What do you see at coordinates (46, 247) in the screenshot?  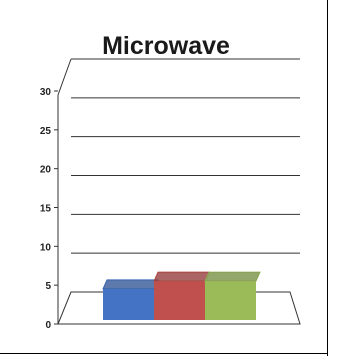 I see `y-tick-label: 10` at bounding box center [46, 247].